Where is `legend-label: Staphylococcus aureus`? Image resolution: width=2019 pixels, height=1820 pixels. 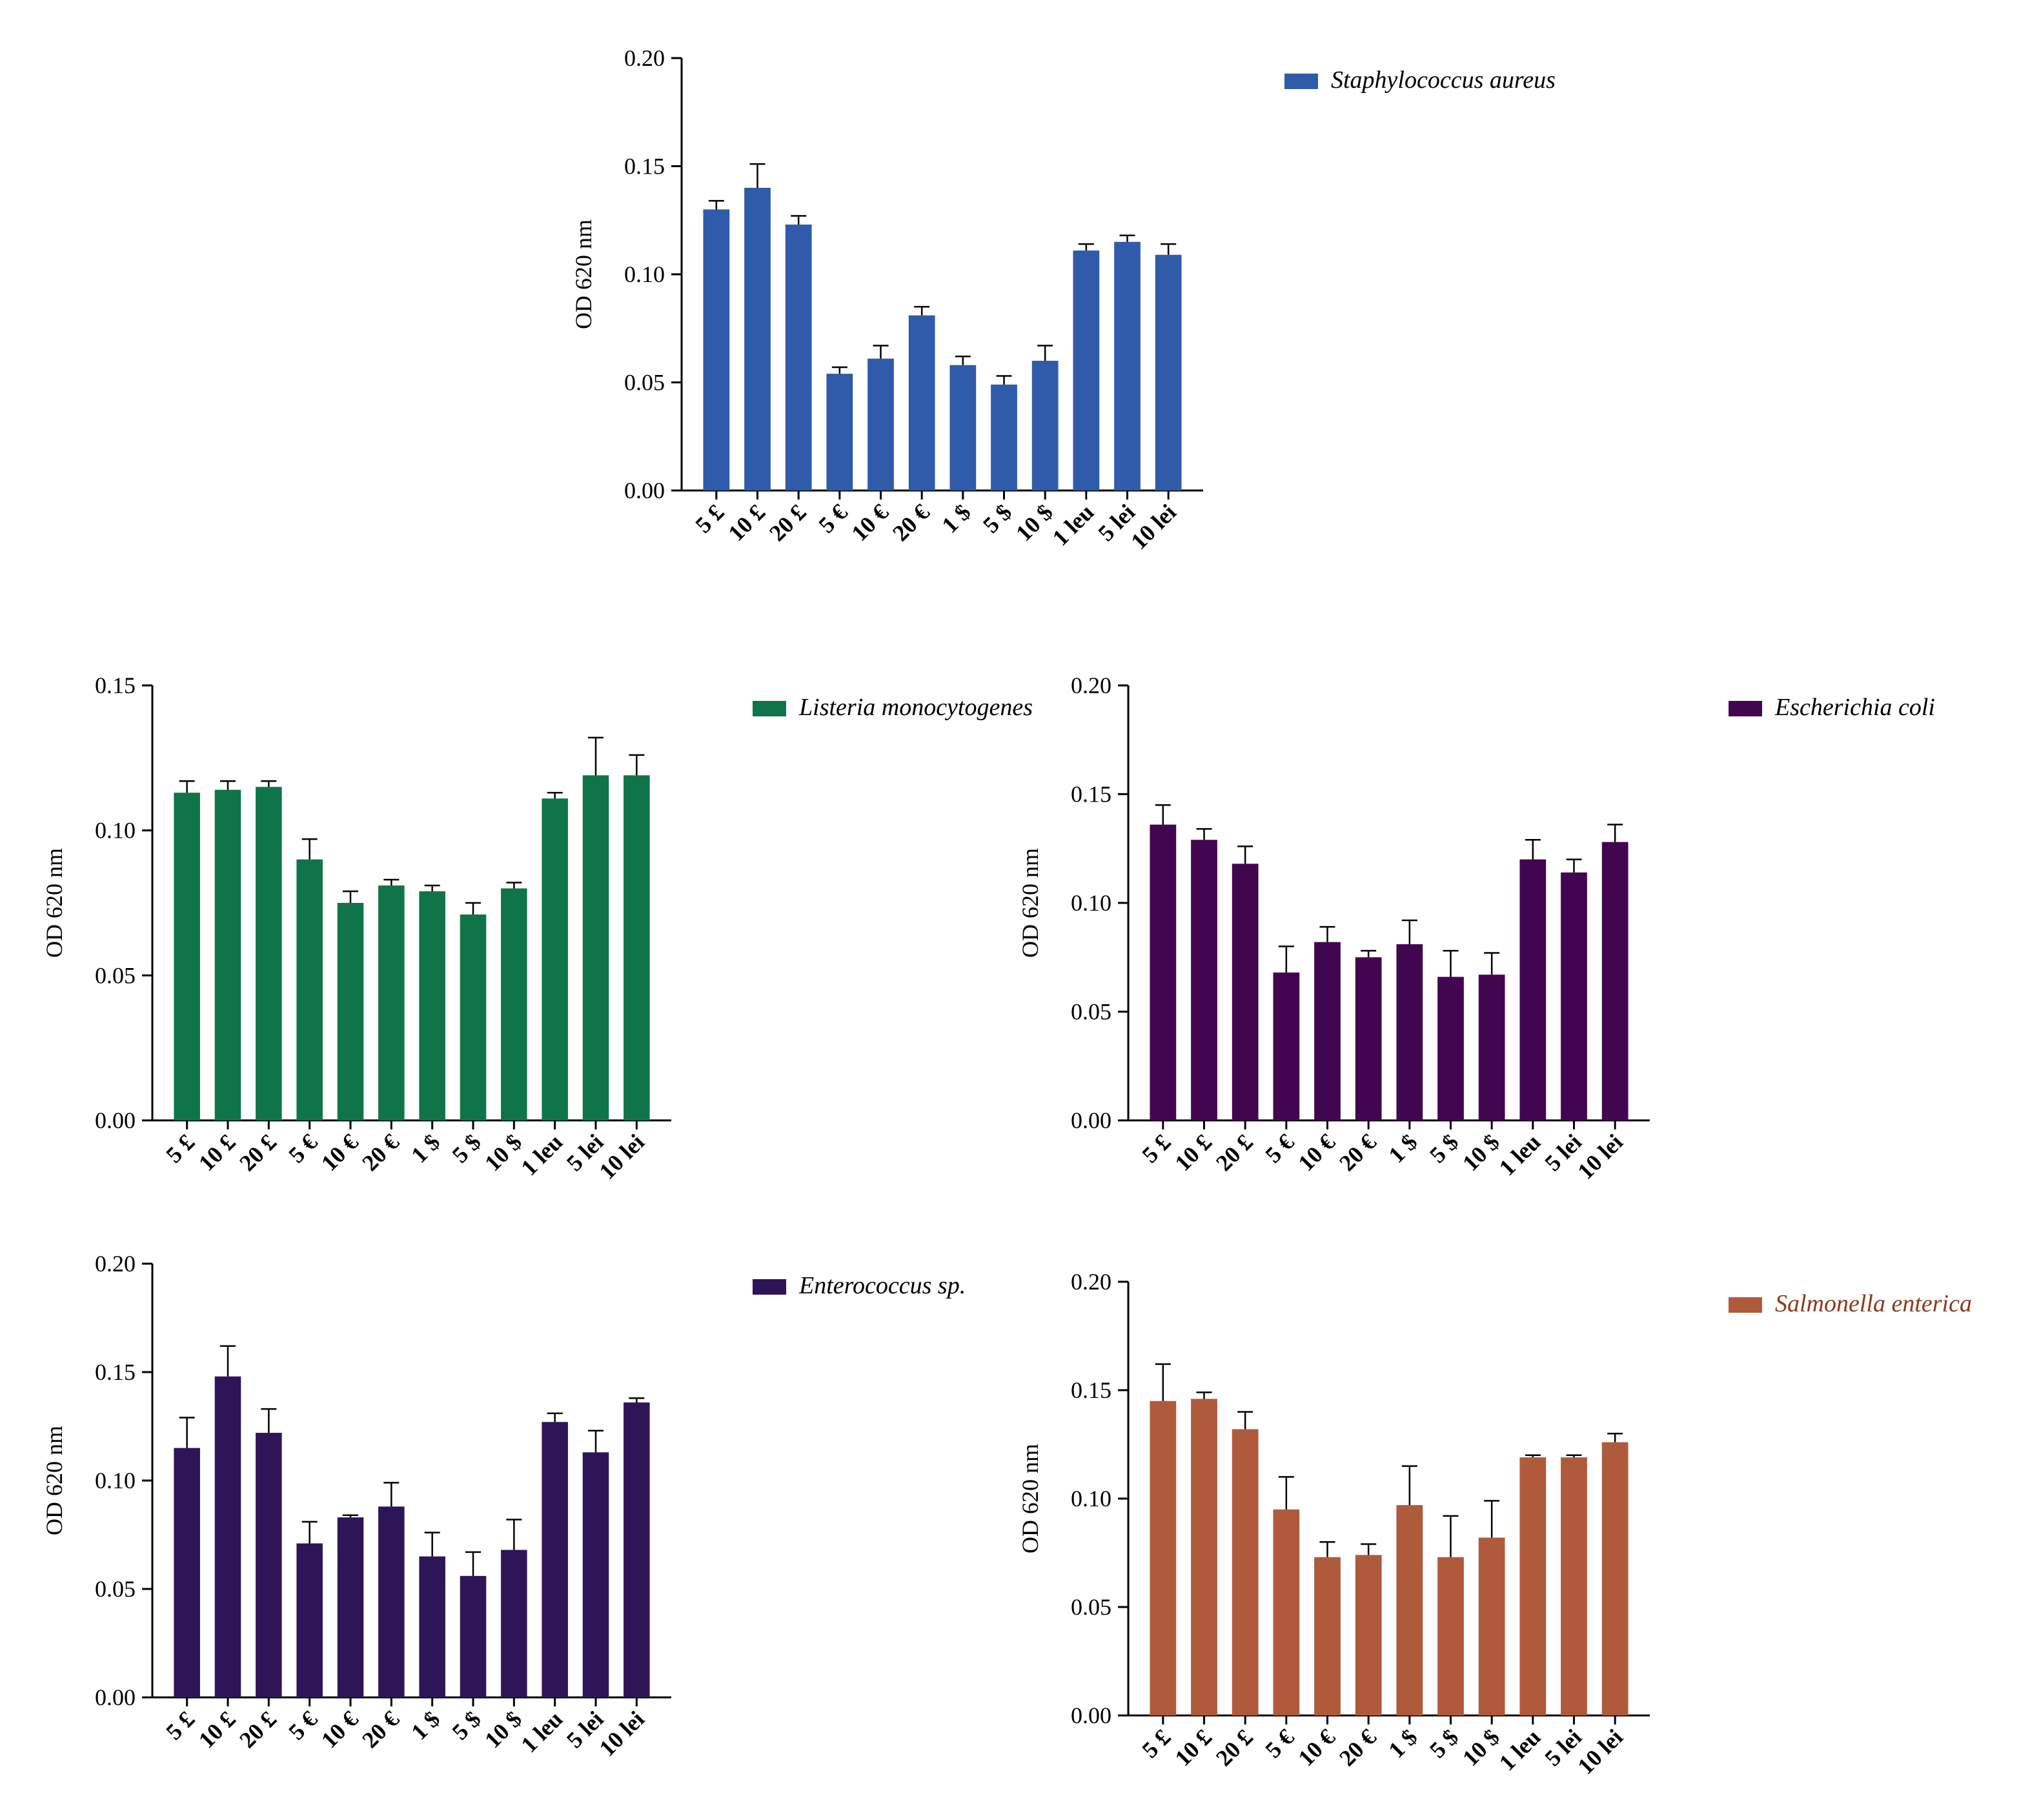 legend-label: Staphylococcus aureus is located at coordinates (1444, 80).